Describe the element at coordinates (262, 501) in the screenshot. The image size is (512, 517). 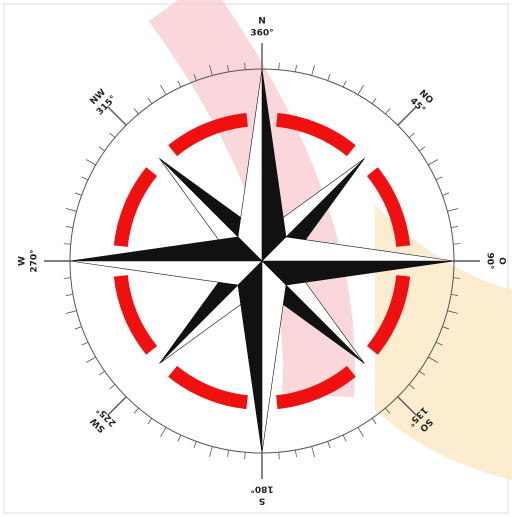
I see `direction-label: S` at that location.